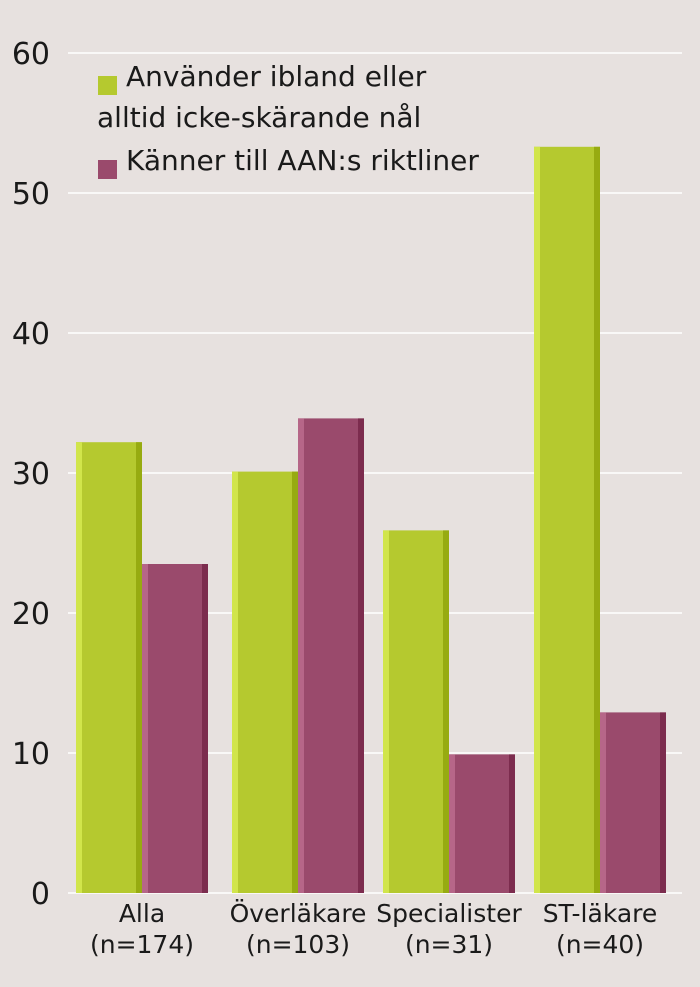  What do you see at coordinates (31, 754) in the screenshot?
I see `y-tick-label: 10` at bounding box center [31, 754].